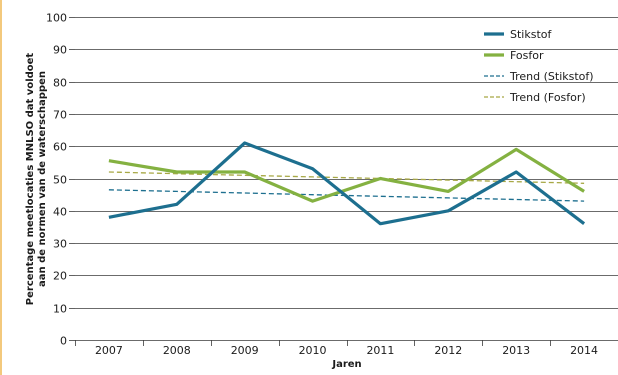 The image size is (618, 375). I want to click on x-axis-title: Jaren, so click(346, 364).